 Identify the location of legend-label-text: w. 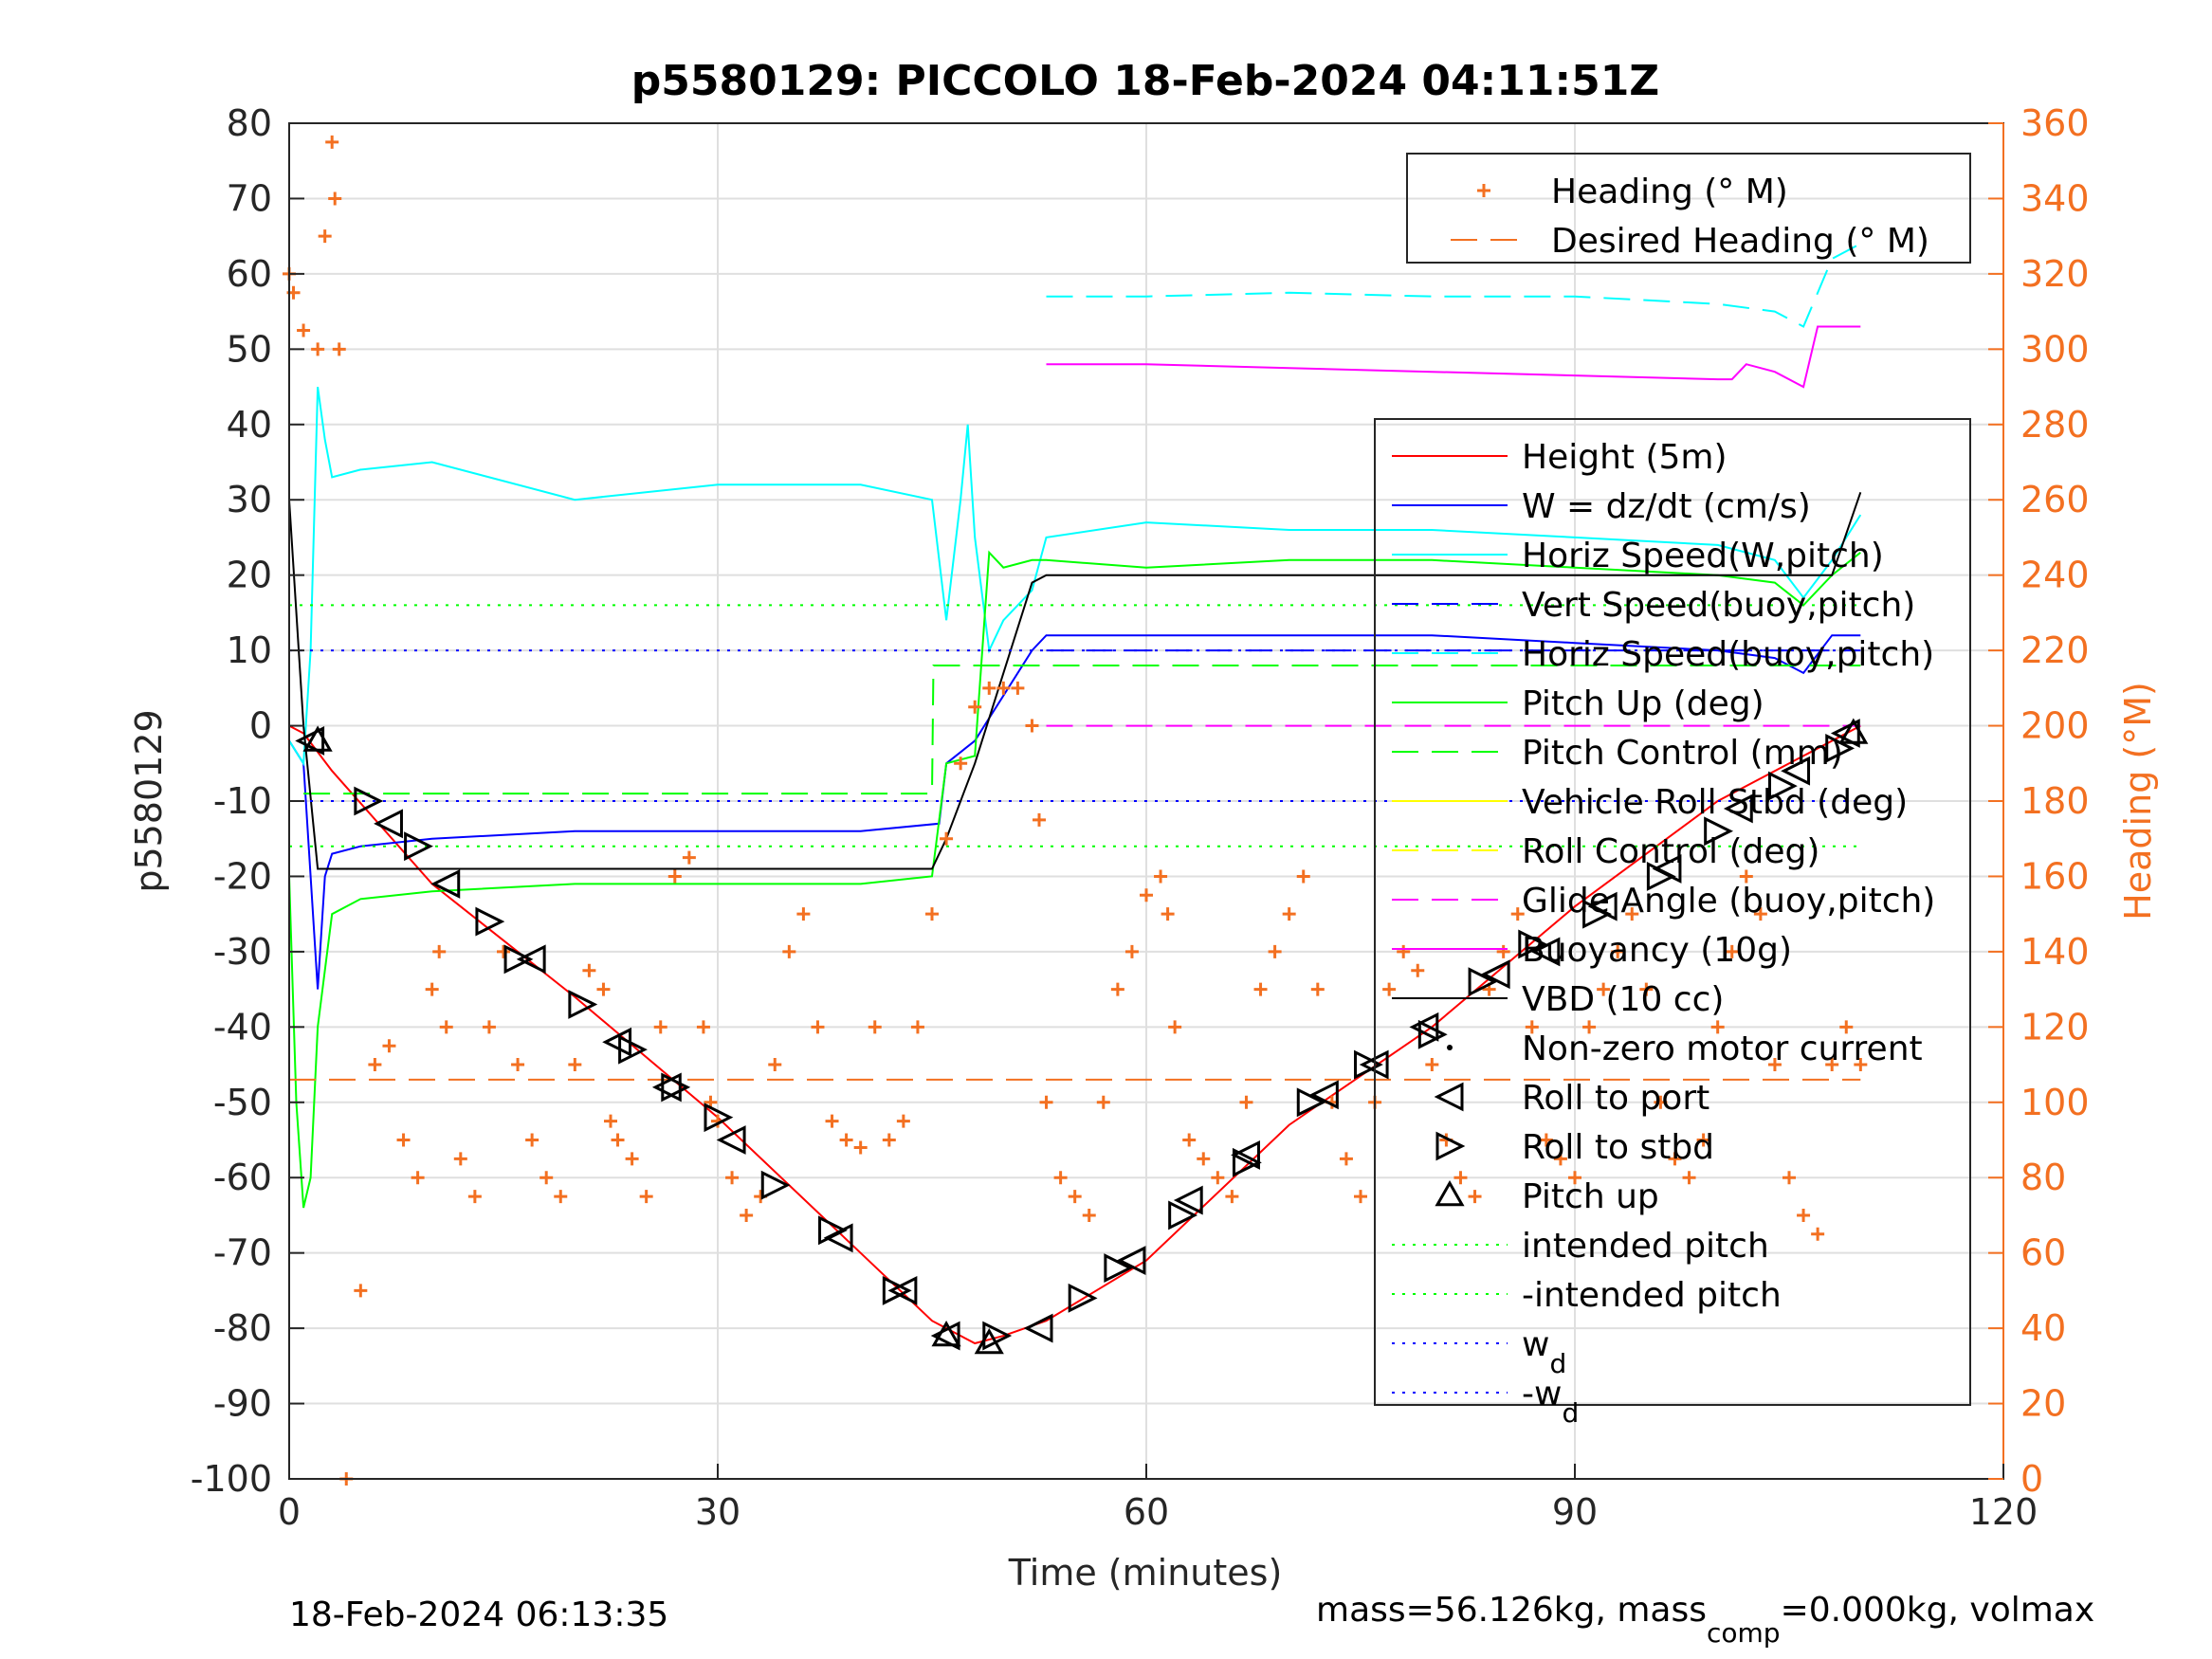
(1535, 1344).